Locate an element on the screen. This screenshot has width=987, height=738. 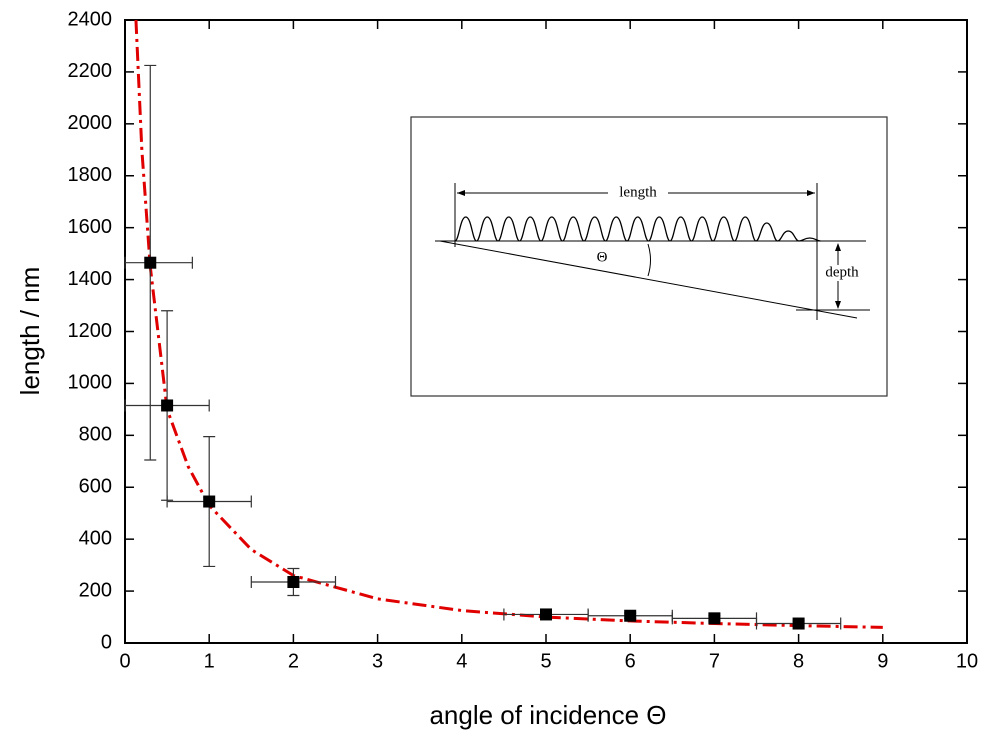
arrow-head is located at coordinates (838, 276).